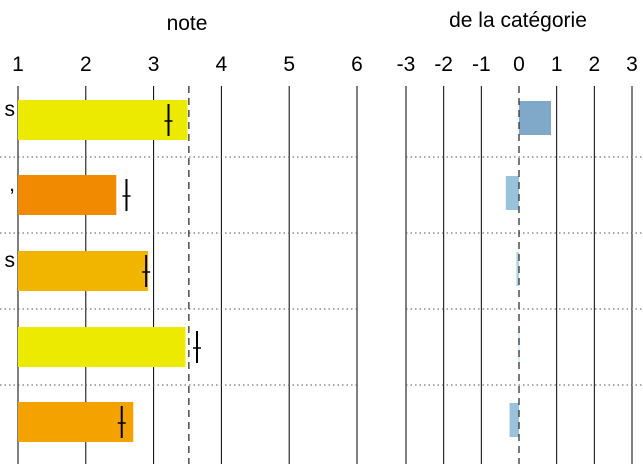 The width and height of the screenshot is (643, 464). What do you see at coordinates (632, 64) in the screenshot?
I see `category-tick-label: 3` at bounding box center [632, 64].